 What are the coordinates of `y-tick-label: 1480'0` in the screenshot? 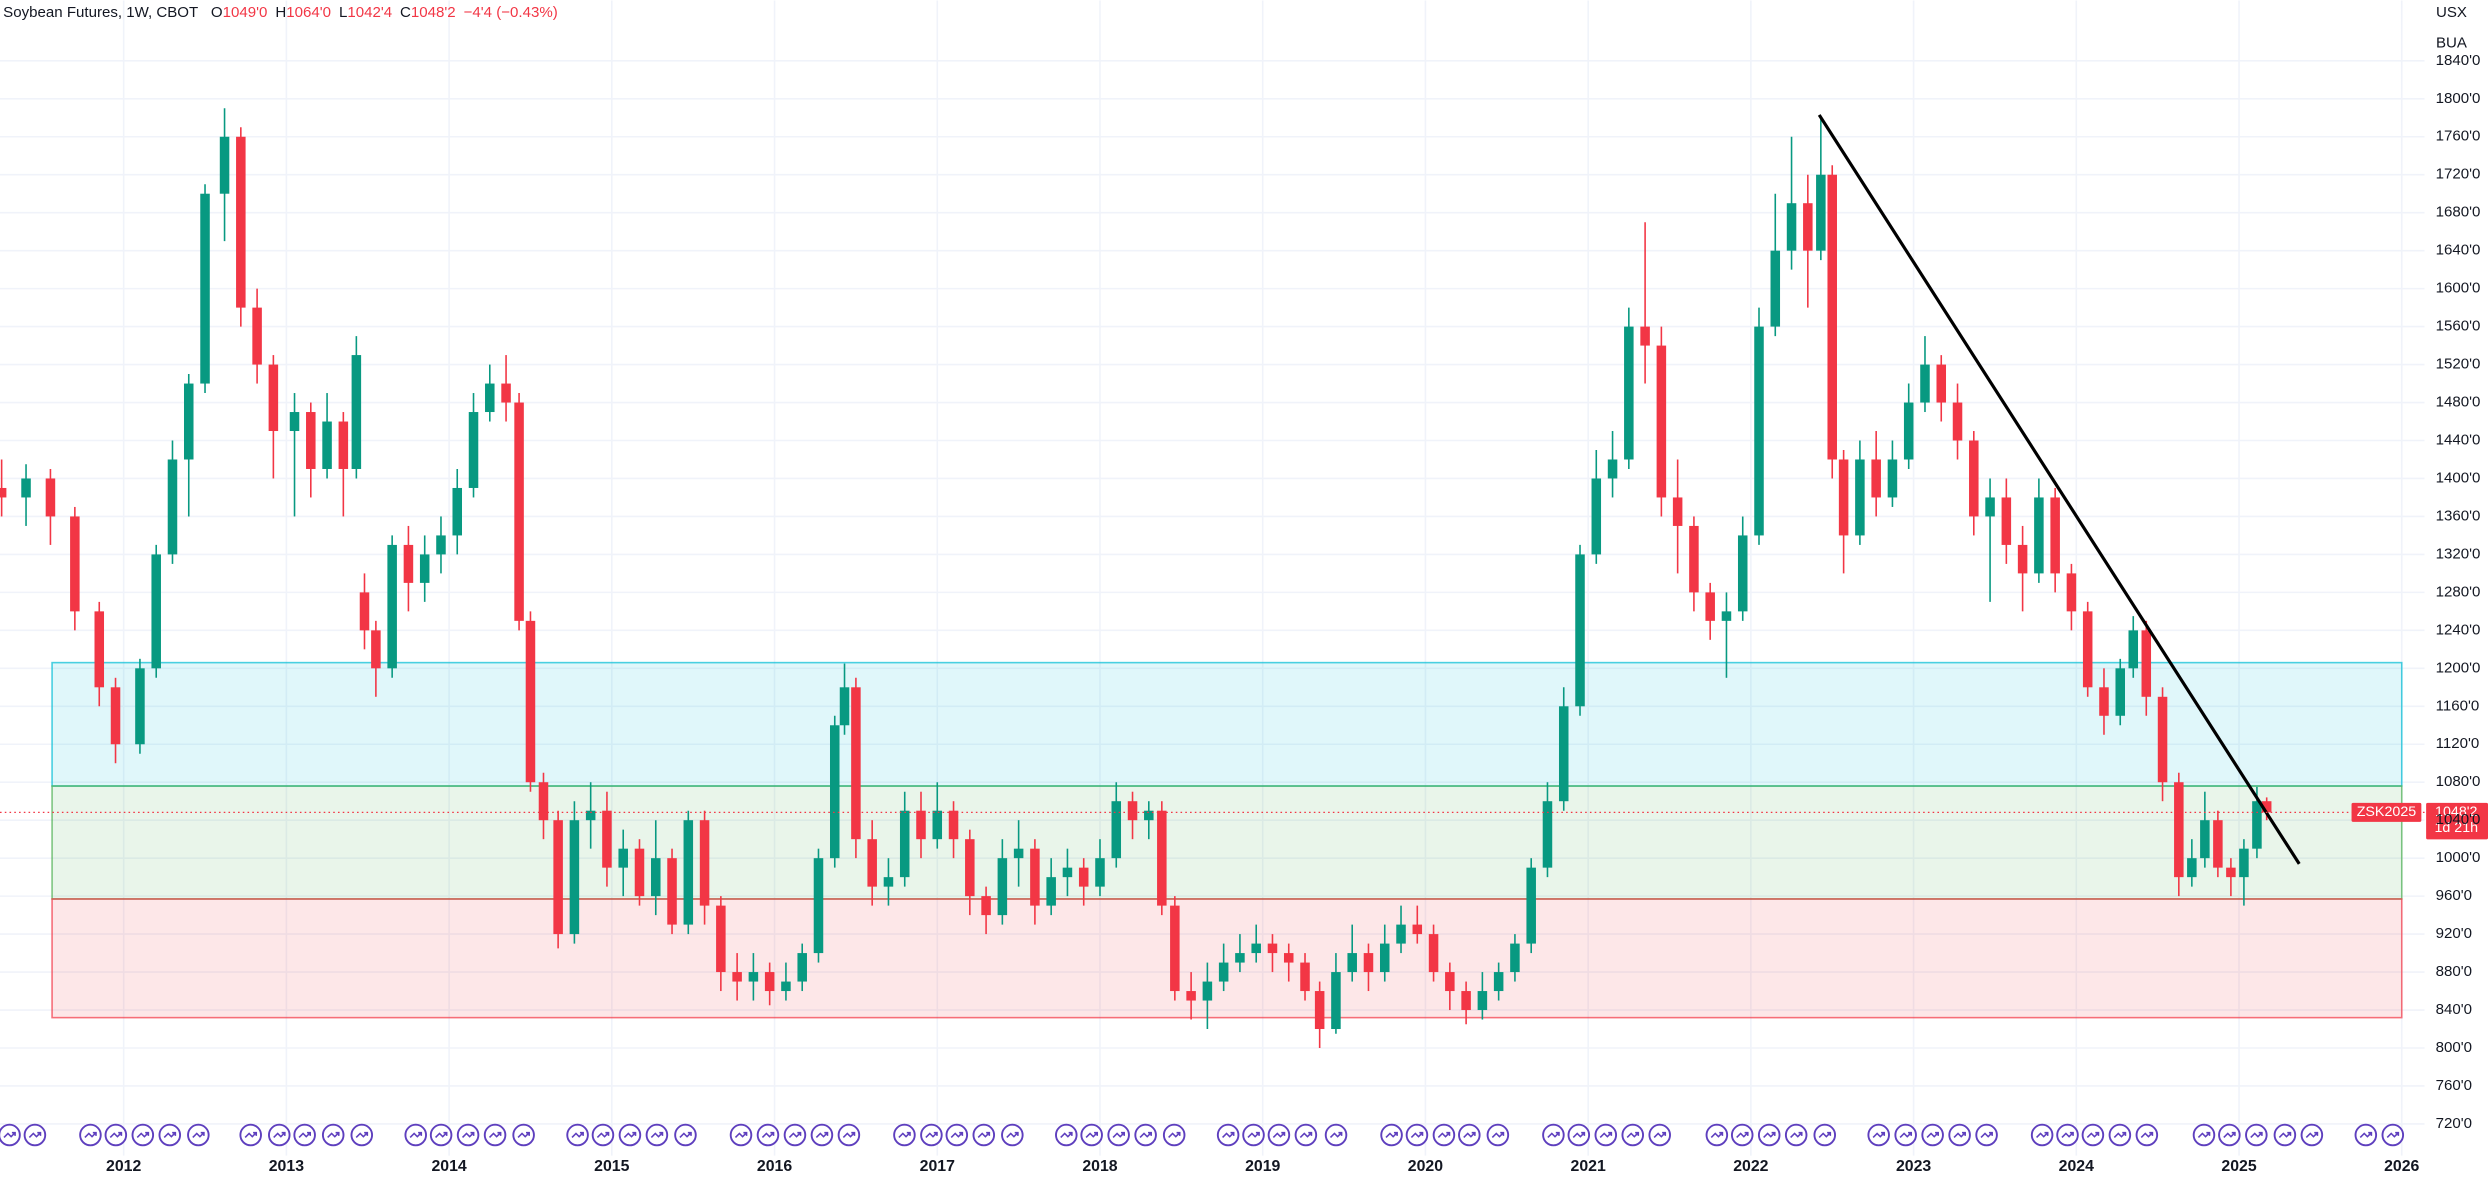 It's located at (2458, 402).